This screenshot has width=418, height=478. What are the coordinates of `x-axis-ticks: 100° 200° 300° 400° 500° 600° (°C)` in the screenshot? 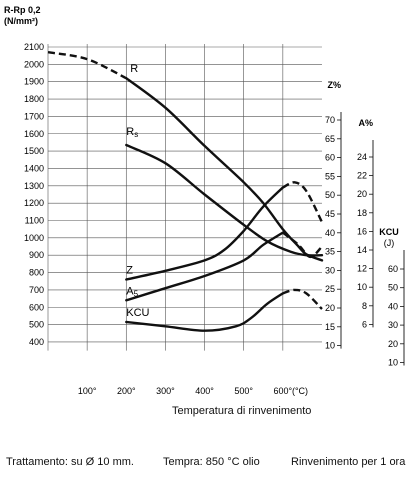 It's located at (193, 391).